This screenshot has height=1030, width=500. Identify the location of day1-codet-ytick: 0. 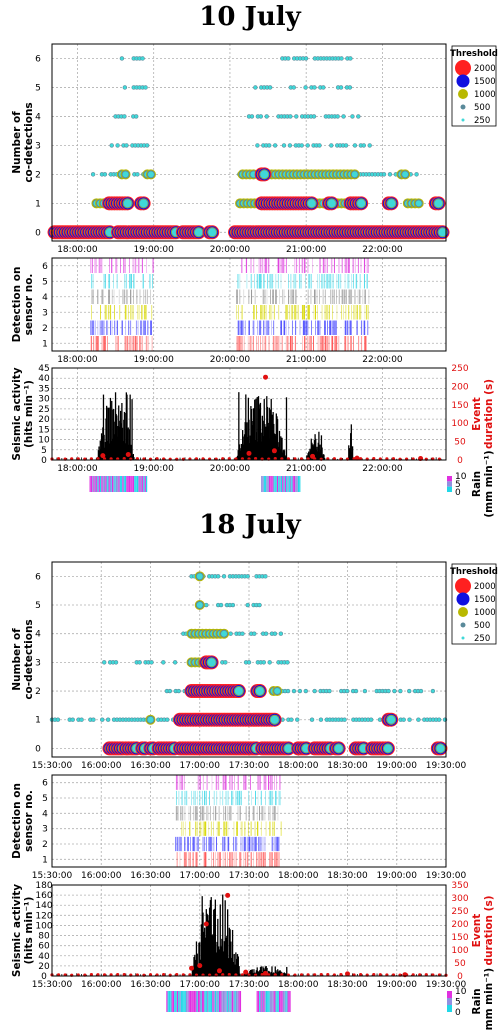
(38, 233).